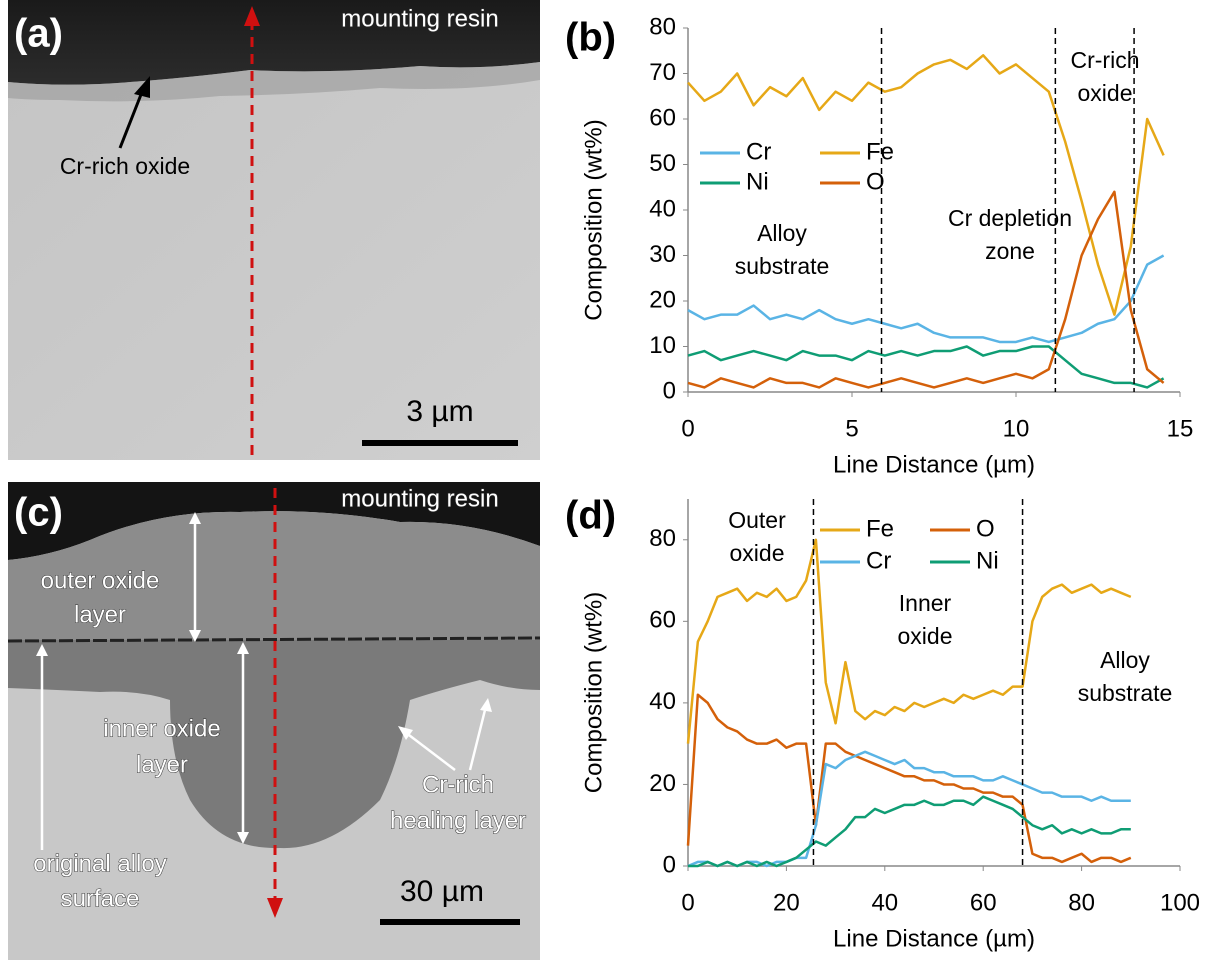 This screenshot has width=1222, height=961. I want to click on annotation: healing layer, so click(458, 820).